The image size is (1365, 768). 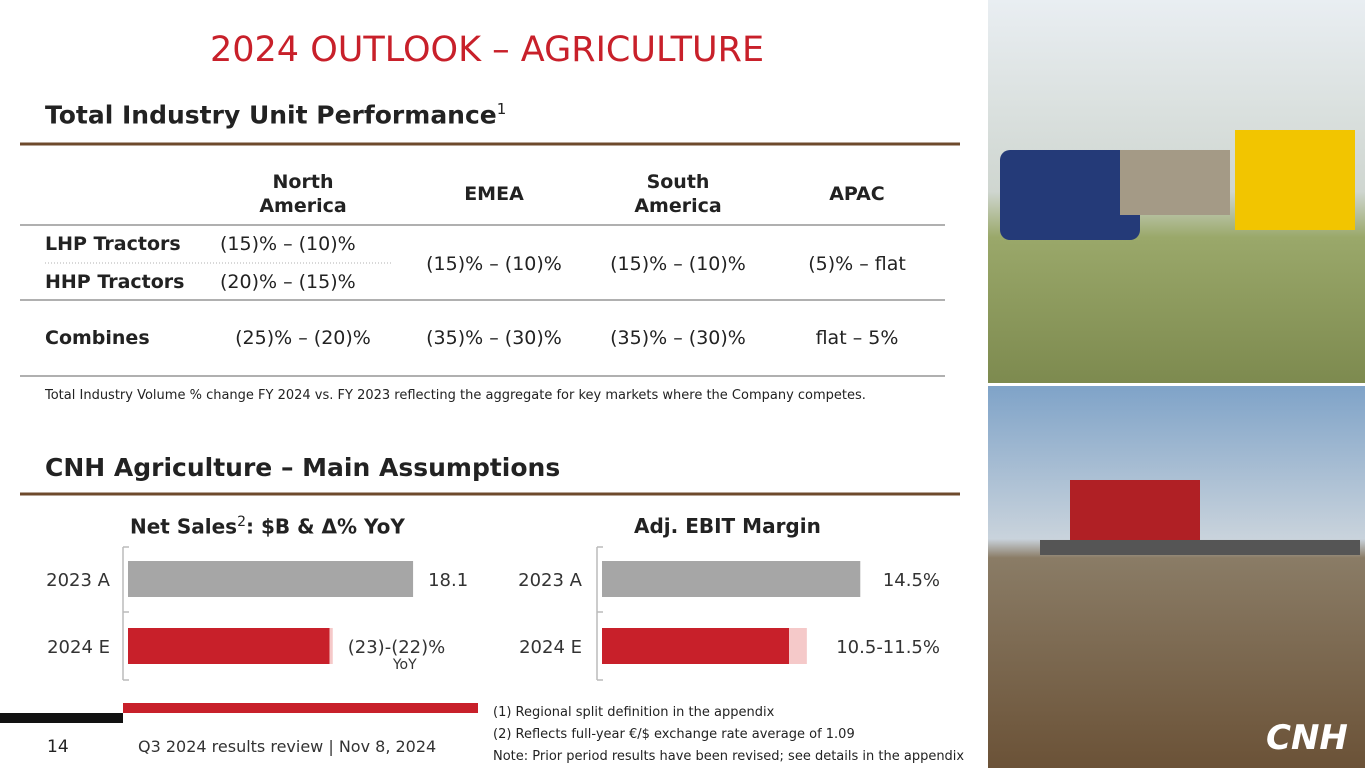 What do you see at coordinates (857, 194) in the screenshot?
I see `column-header: APAC` at bounding box center [857, 194].